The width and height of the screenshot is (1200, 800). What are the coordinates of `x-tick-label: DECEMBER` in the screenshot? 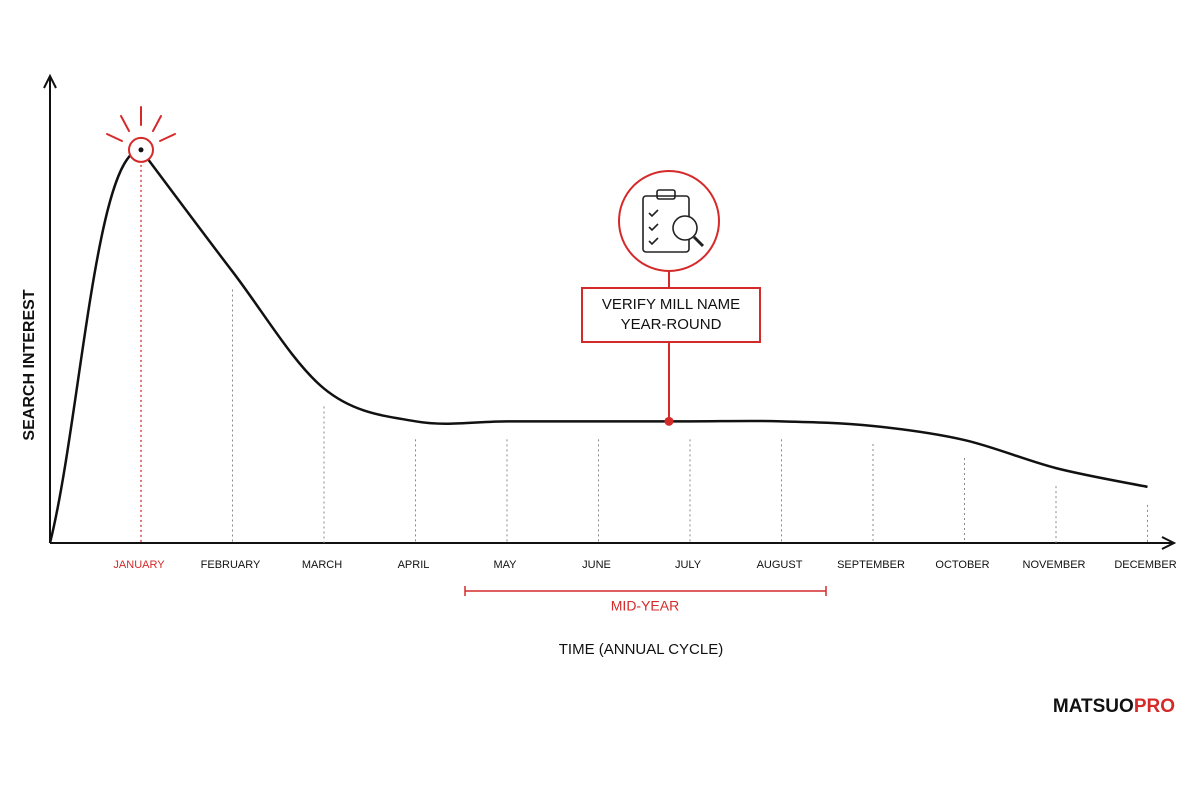 It's located at (1145, 565).